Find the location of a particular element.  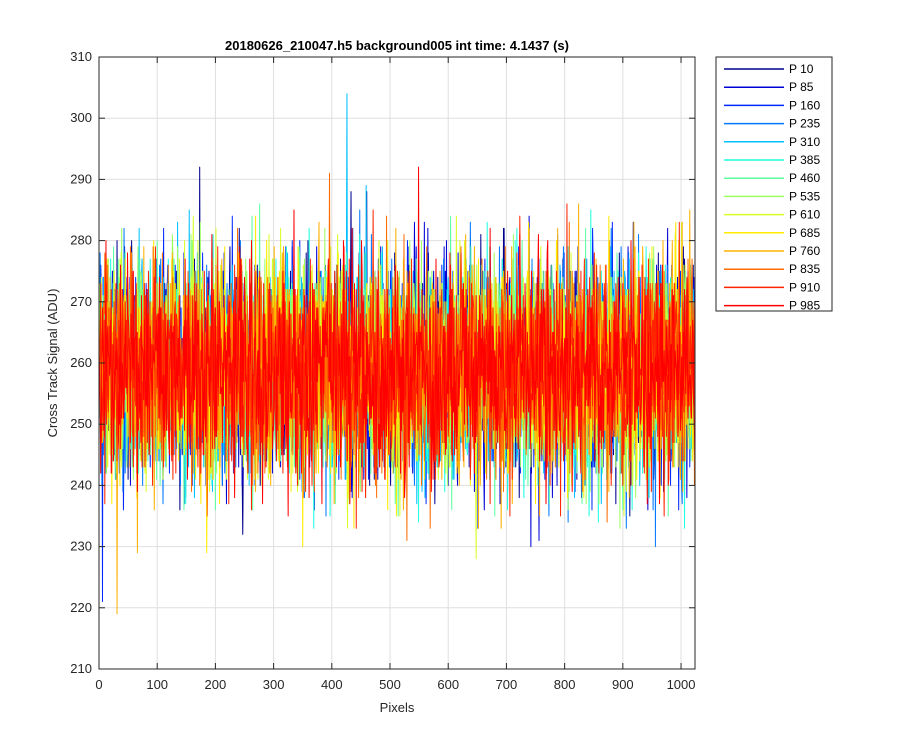

legend-label: P 610 is located at coordinates (804, 215).